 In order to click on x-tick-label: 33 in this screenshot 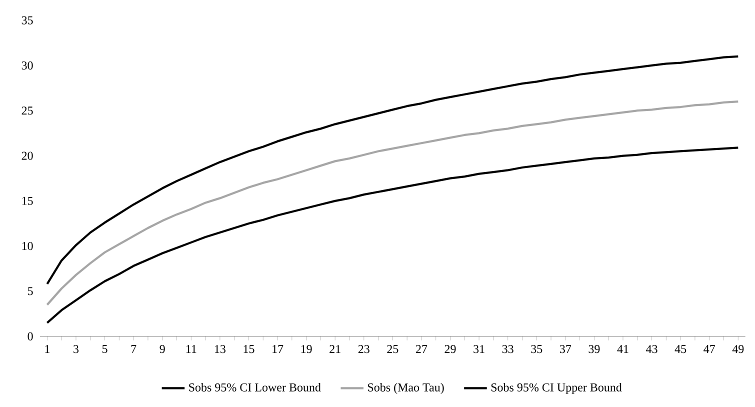, I will do `click(508, 349)`.